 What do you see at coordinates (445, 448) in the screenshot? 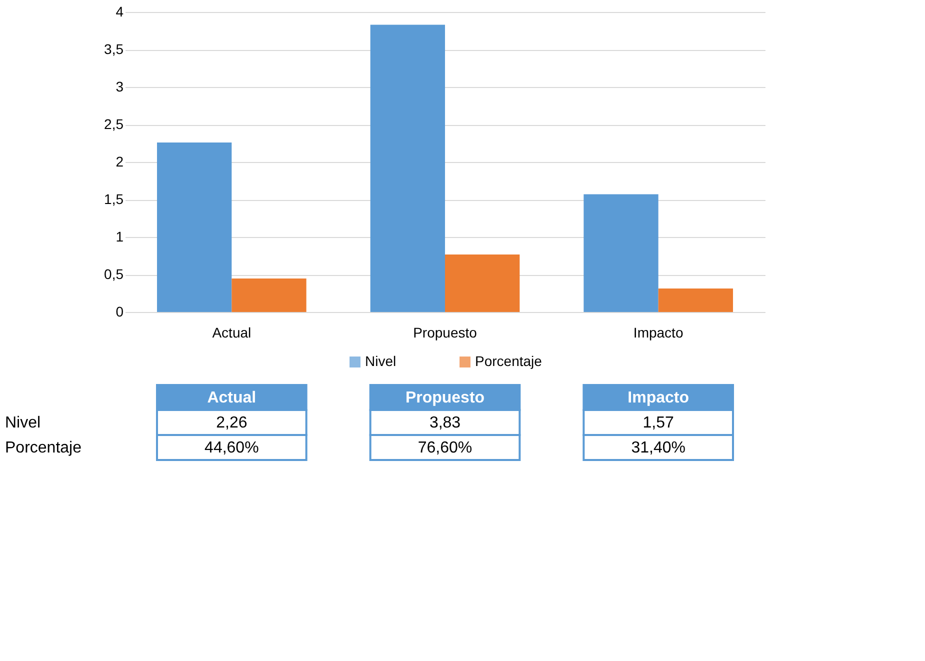
I see `data-label: 76,60%` at bounding box center [445, 448].